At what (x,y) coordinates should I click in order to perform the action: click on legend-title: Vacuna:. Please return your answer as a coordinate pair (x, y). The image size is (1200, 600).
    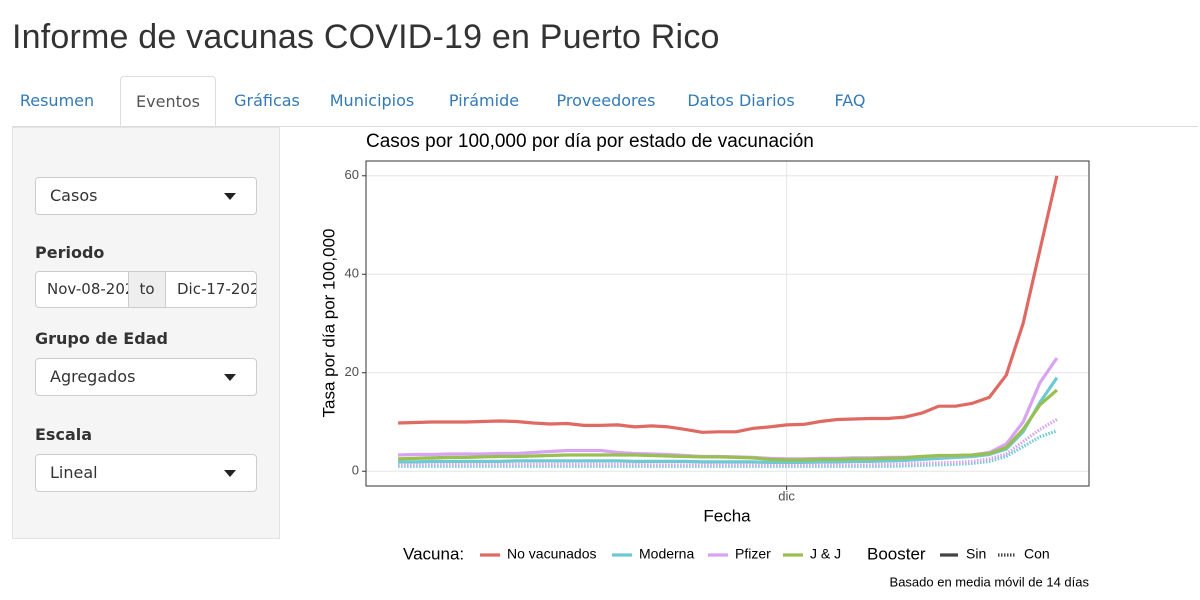
    Looking at the image, I should click on (433, 553).